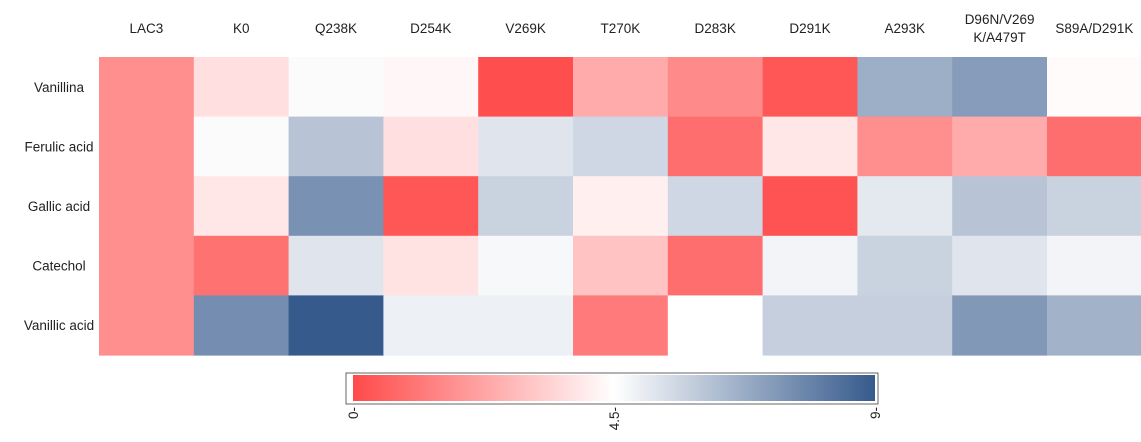 Image resolution: width=1141 pixels, height=442 pixels. Describe the element at coordinates (1000, 325) in the screenshot. I see `heatmap-cell: Vanillic acid / D96N/V269K/A479T: 7.3` at that location.